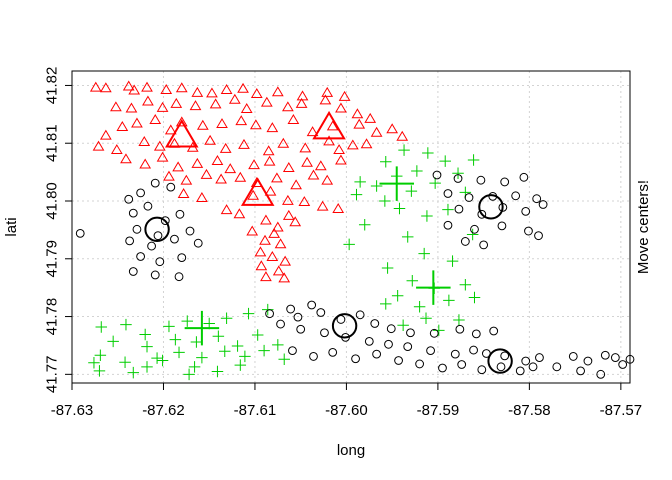 The image size is (672, 480). Describe the element at coordinates (529, 410) in the screenshot. I see `x-tick-label: -87.58` at that location.